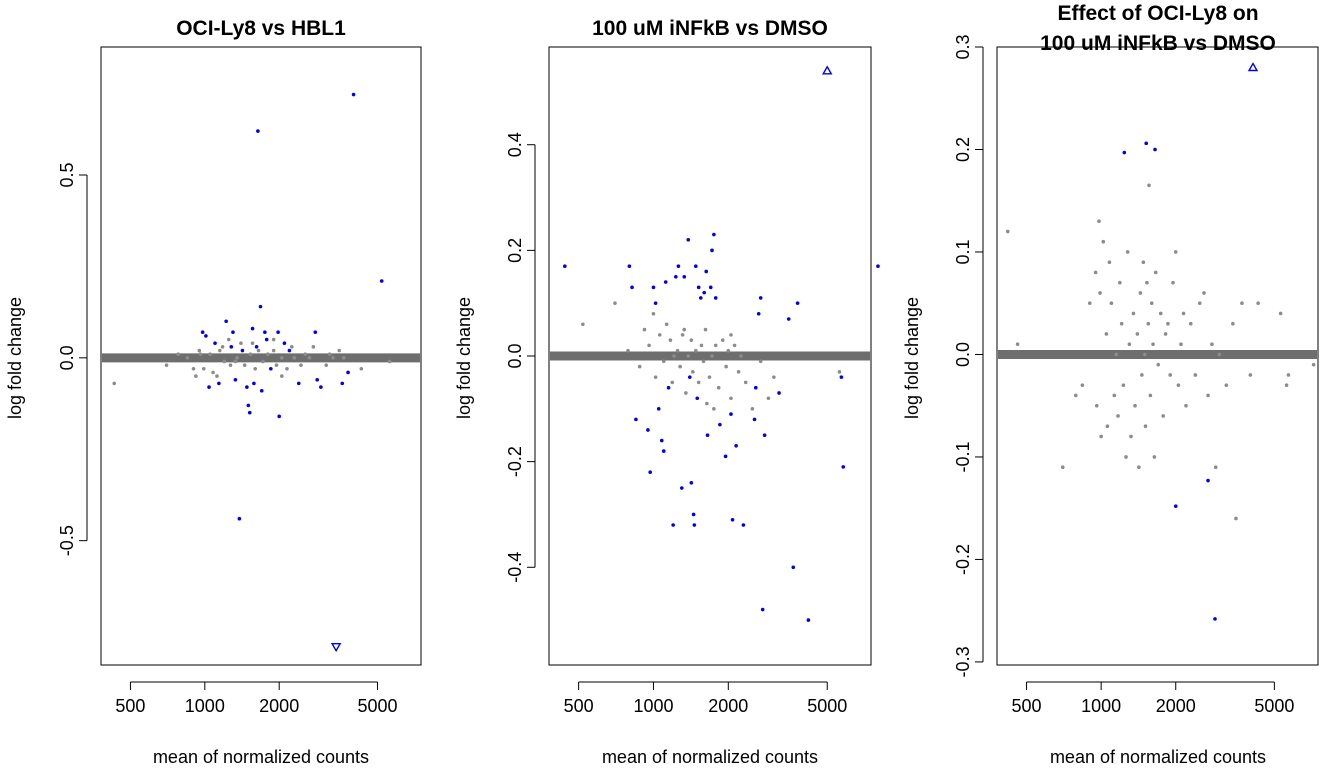 The image size is (1344, 768). Describe the element at coordinates (710, 757) in the screenshot. I see `panel-2-xlabel: mean of normalized counts` at that location.